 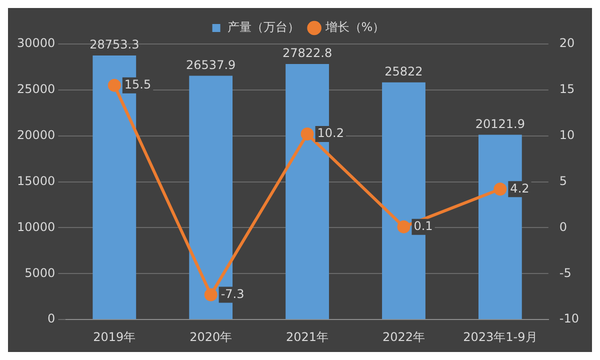 What do you see at coordinates (567, 43) in the screenshot?
I see `y2-tick-label: 20` at bounding box center [567, 43].